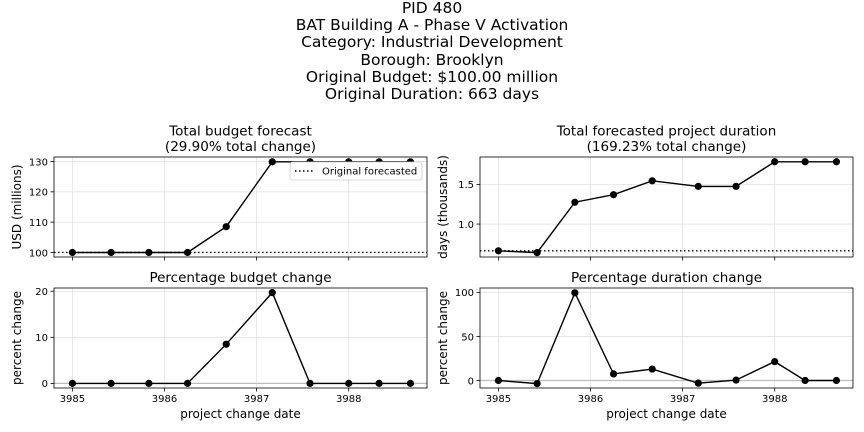 The image size is (864, 432). Describe the element at coordinates (466, 185) in the screenshot. I see `y-tick-label: 1.5` at that location.